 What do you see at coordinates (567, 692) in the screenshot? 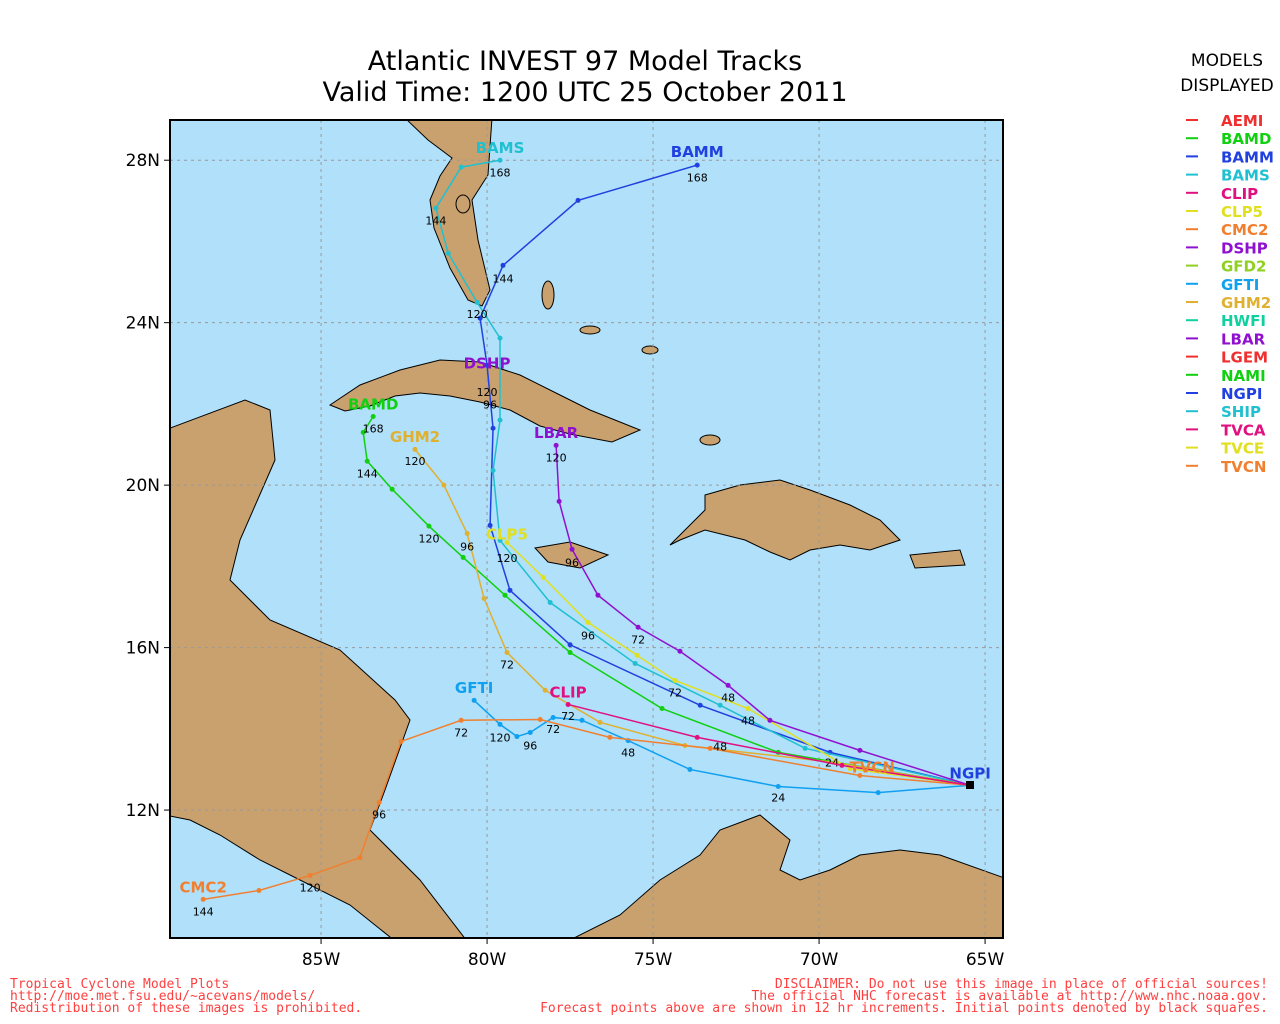
I see `track-label: CLIP` at bounding box center [567, 692].